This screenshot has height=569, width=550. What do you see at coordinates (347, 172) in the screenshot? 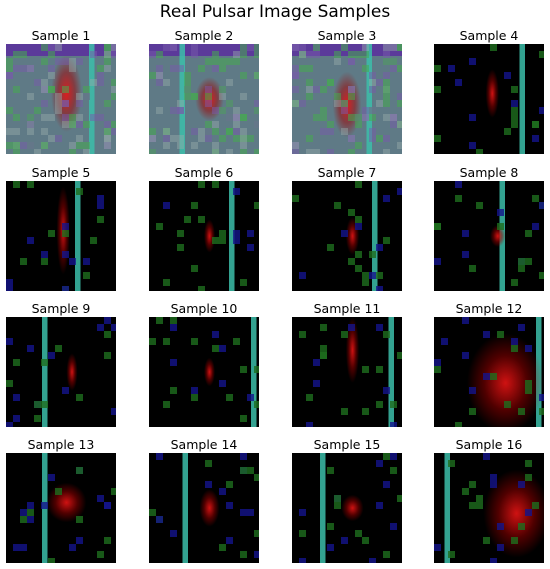
I see `panel-title: Sample 7` at bounding box center [347, 172].